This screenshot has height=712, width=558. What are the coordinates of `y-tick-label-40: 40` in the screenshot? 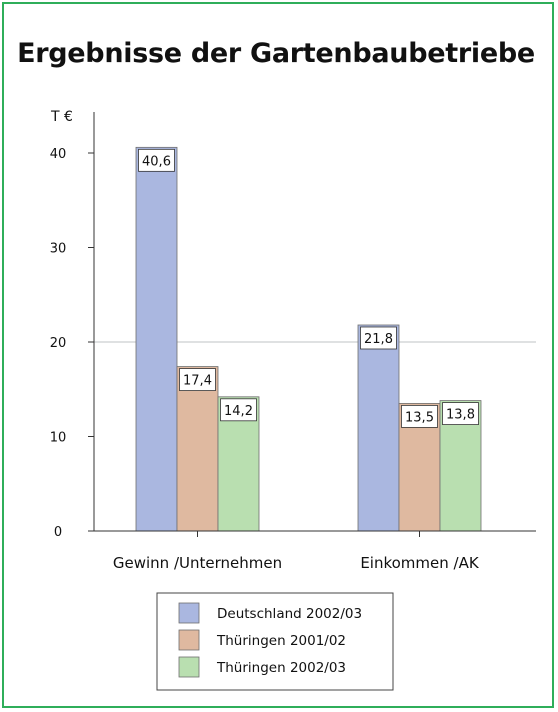 It's located at (58, 154).